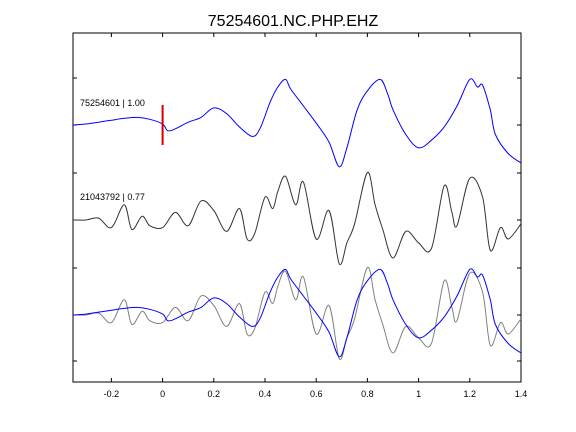 The height and width of the screenshot is (432, 576). What do you see at coordinates (521, 394) in the screenshot?
I see `x-tick-label: 1.4` at bounding box center [521, 394].